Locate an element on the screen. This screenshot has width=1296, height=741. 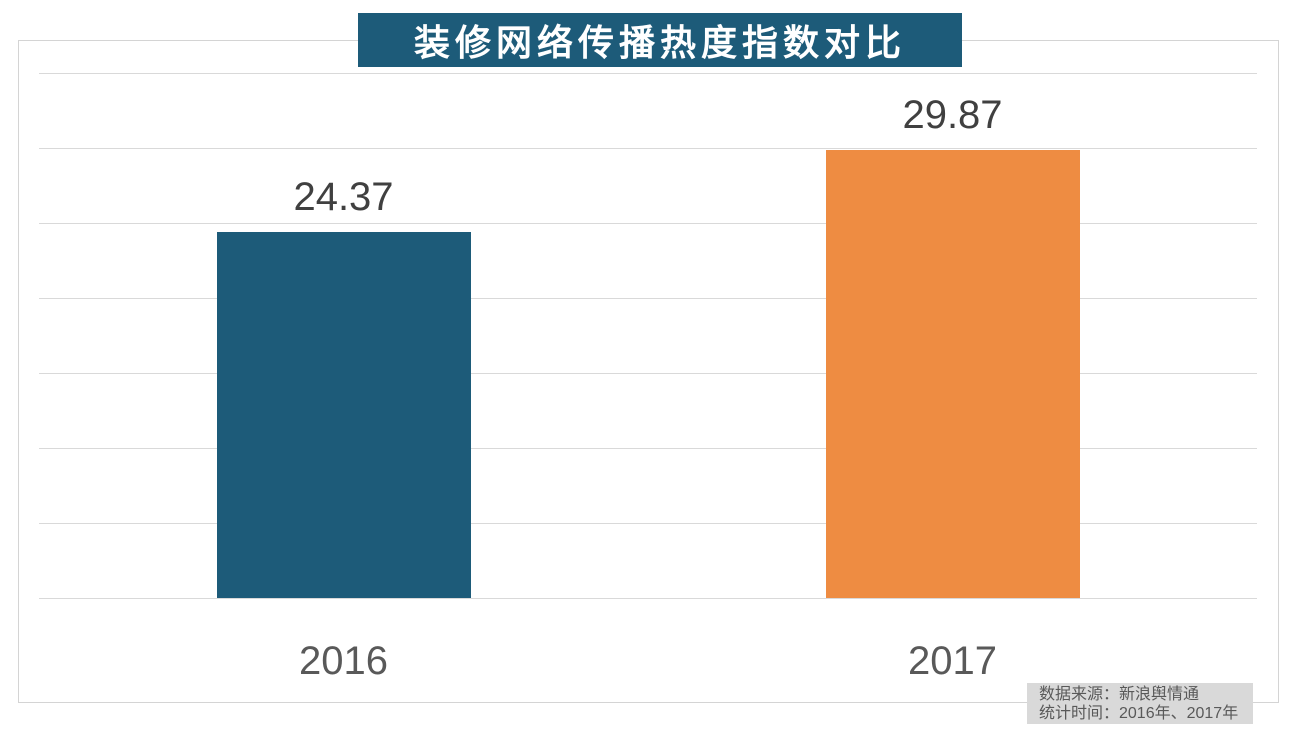
source-note: 数据来源：新浪舆情通 统计时间：2016年、2017年 is located at coordinates (1140, 703).